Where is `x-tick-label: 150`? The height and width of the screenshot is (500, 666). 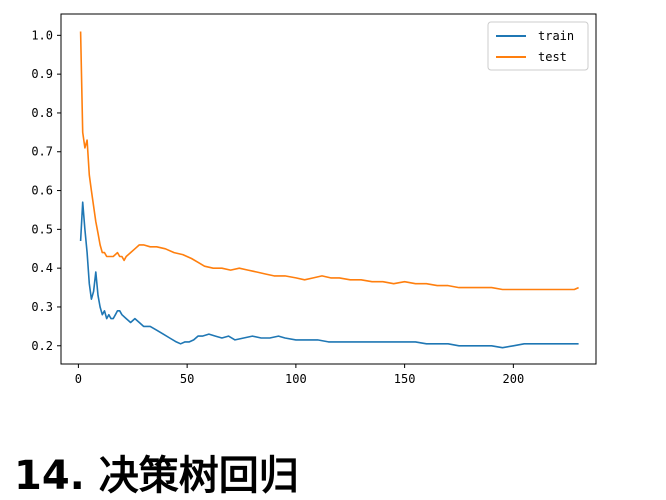
x-tick-label: 150 is located at coordinates (405, 379).